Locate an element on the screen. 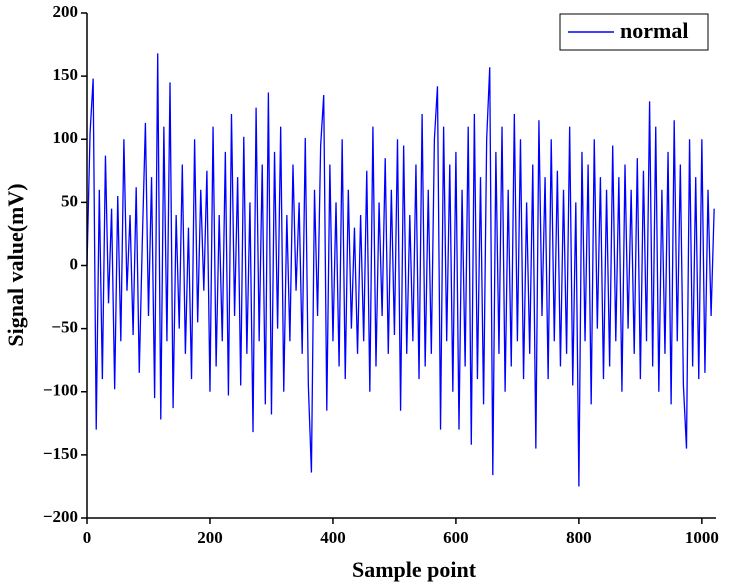  y-tick-label: 100 is located at coordinates (66, 137).